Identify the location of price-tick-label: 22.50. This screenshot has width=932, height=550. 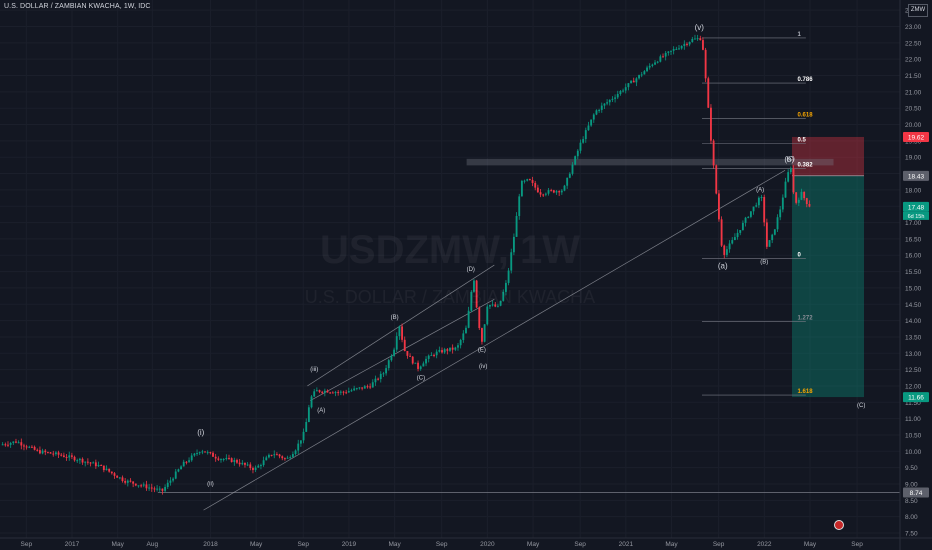
(913, 43).